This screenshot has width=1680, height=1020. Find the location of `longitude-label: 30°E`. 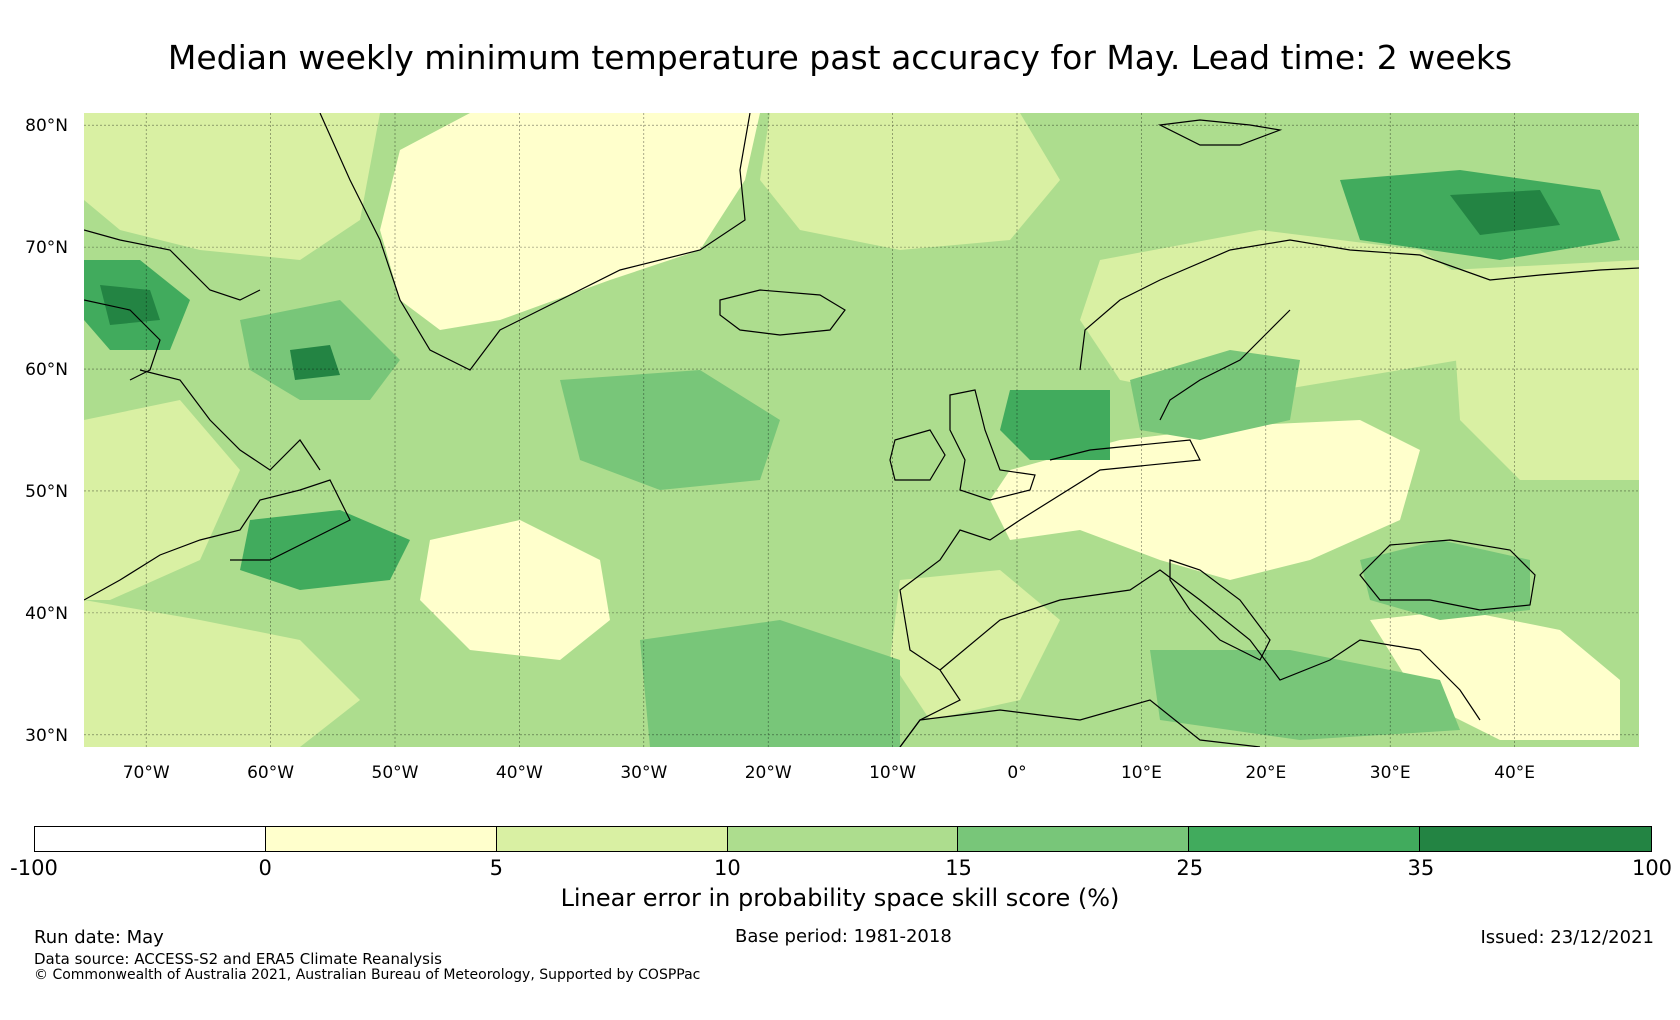

longitude-label: 30°E is located at coordinates (1390, 773).